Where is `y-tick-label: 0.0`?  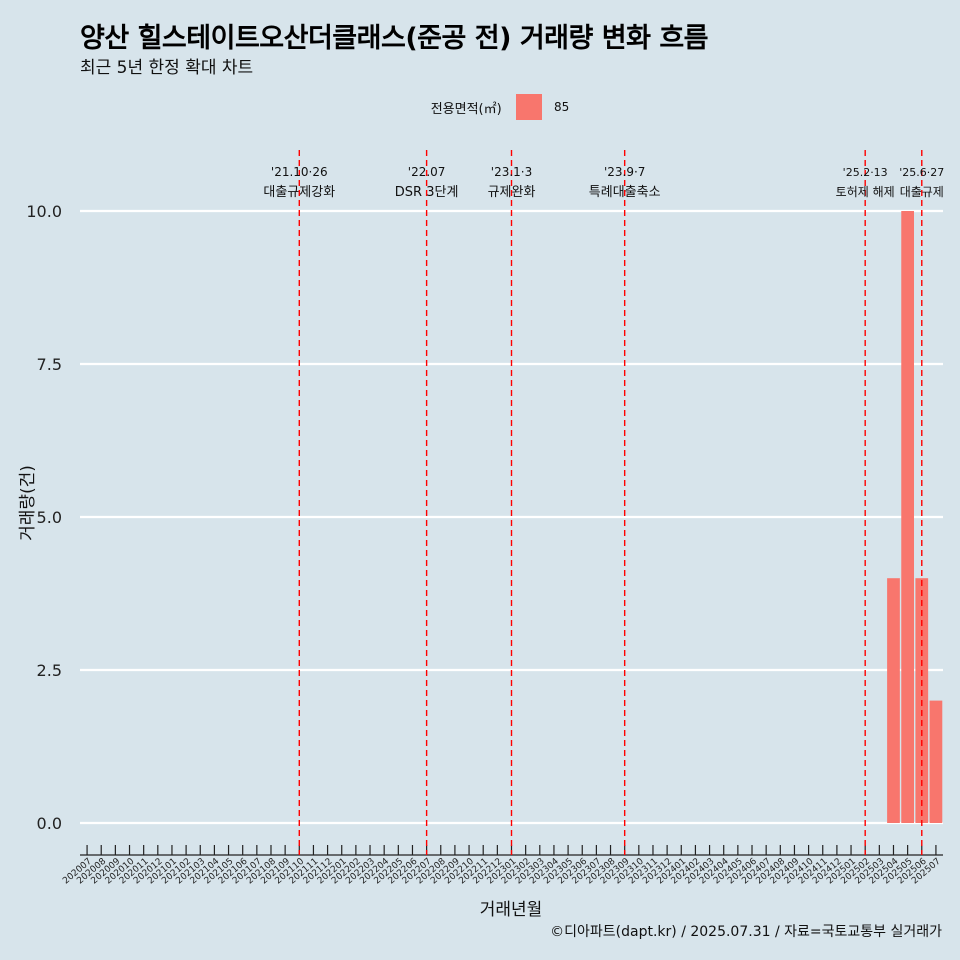
y-tick-label: 0.0 is located at coordinates (49, 823).